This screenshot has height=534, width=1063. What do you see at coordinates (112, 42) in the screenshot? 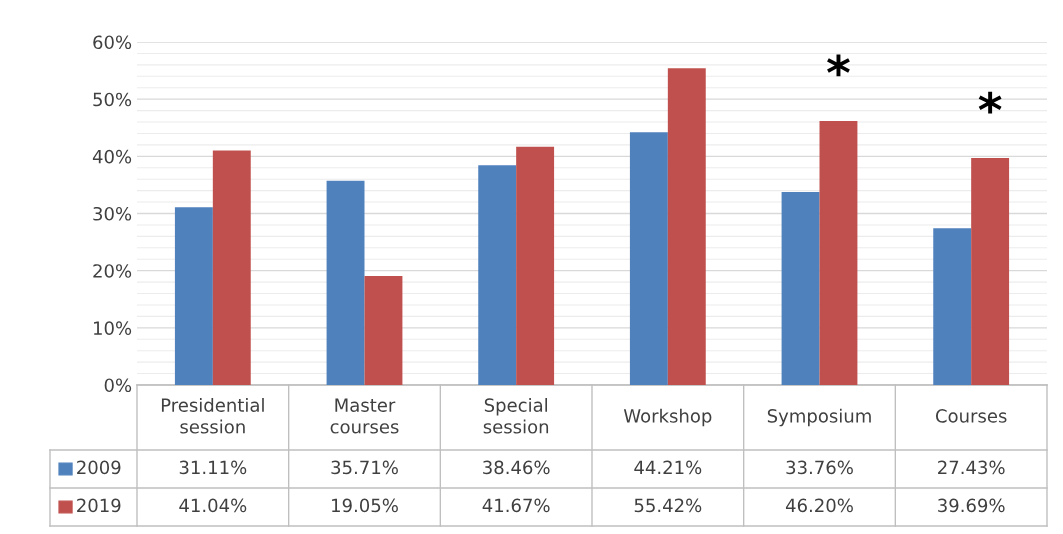
I see `y-tick-label: 60%` at bounding box center [112, 42].